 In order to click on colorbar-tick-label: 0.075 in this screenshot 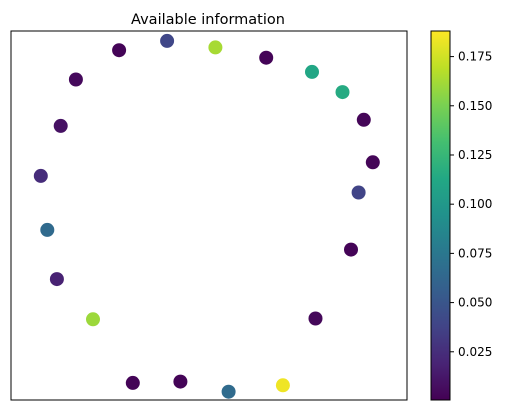, I will do `click(475, 253)`.